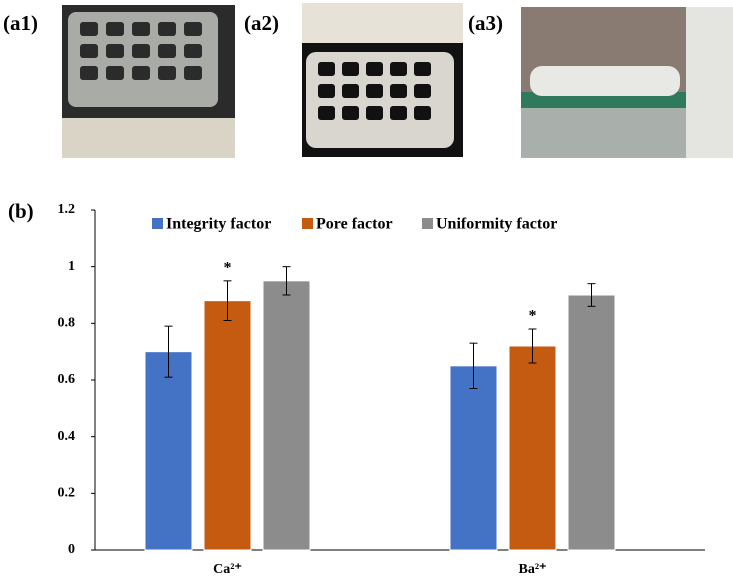 Image resolution: width=733 pixels, height=581 pixels. I want to click on photo-a2, so click(382, 80).